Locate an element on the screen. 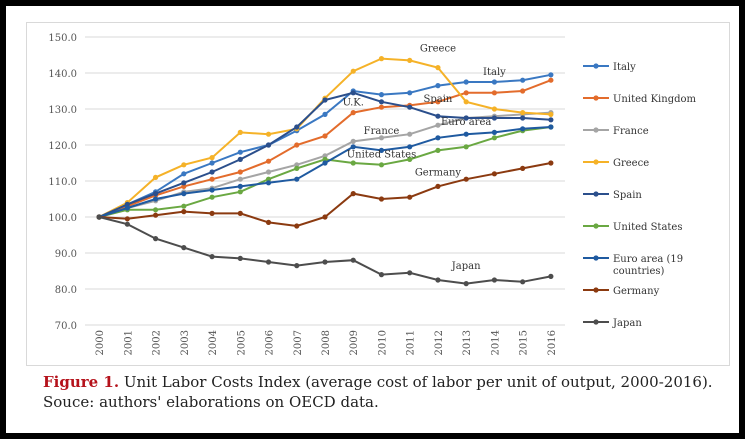 This screenshot has height=439, width=745. legend-label: United States is located at coordinates (647, 227).